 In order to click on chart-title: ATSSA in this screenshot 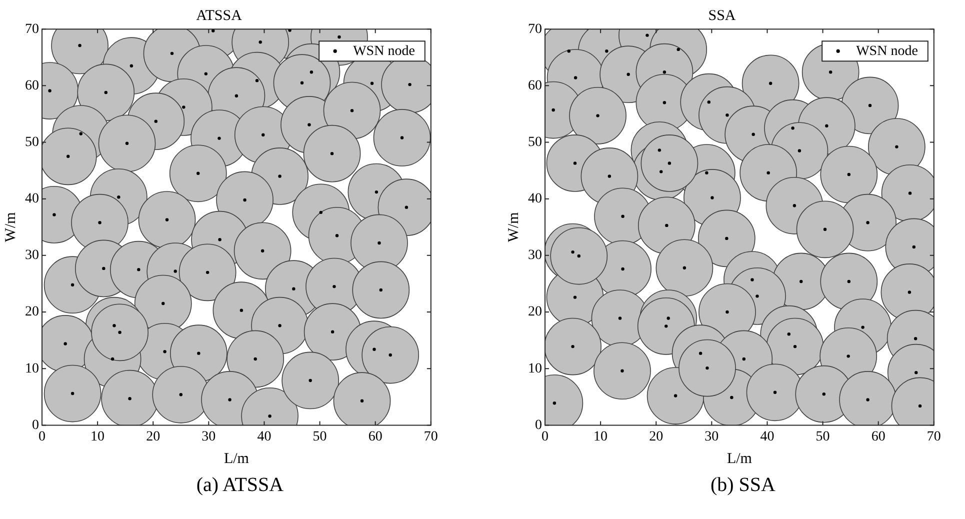, I will do `click(219, 16)`.